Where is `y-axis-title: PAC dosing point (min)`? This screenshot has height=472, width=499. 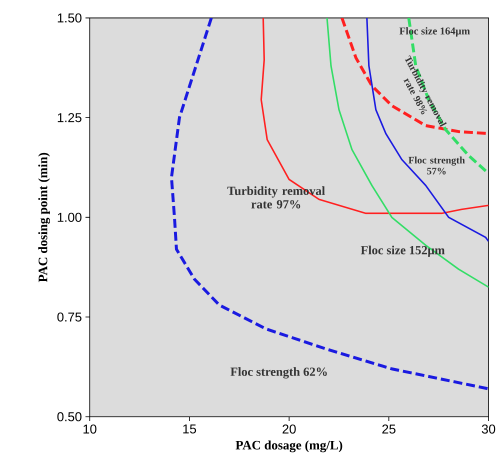 y-axis-title: PAC dosing point (min) is located at coordinates (44, 217).